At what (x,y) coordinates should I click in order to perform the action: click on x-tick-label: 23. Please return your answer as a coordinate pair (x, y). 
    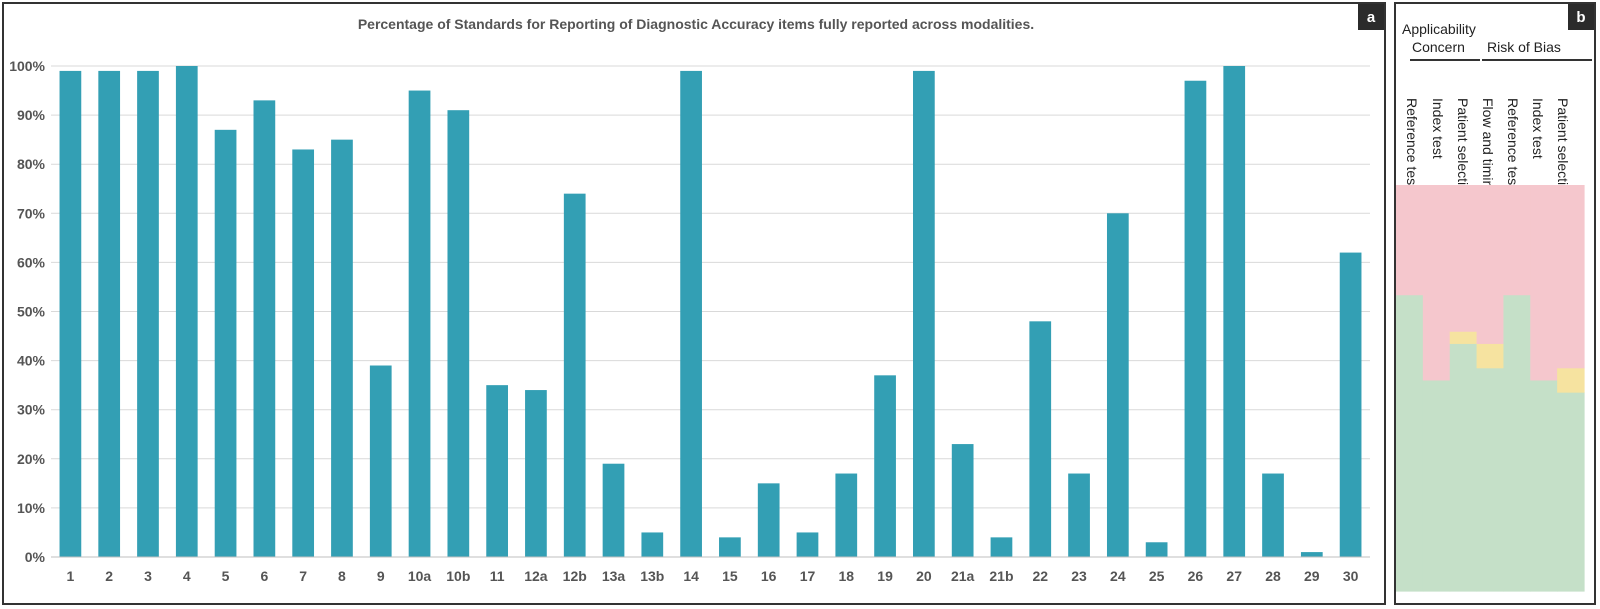
    Looking at the image, I should click on (1079, 576).